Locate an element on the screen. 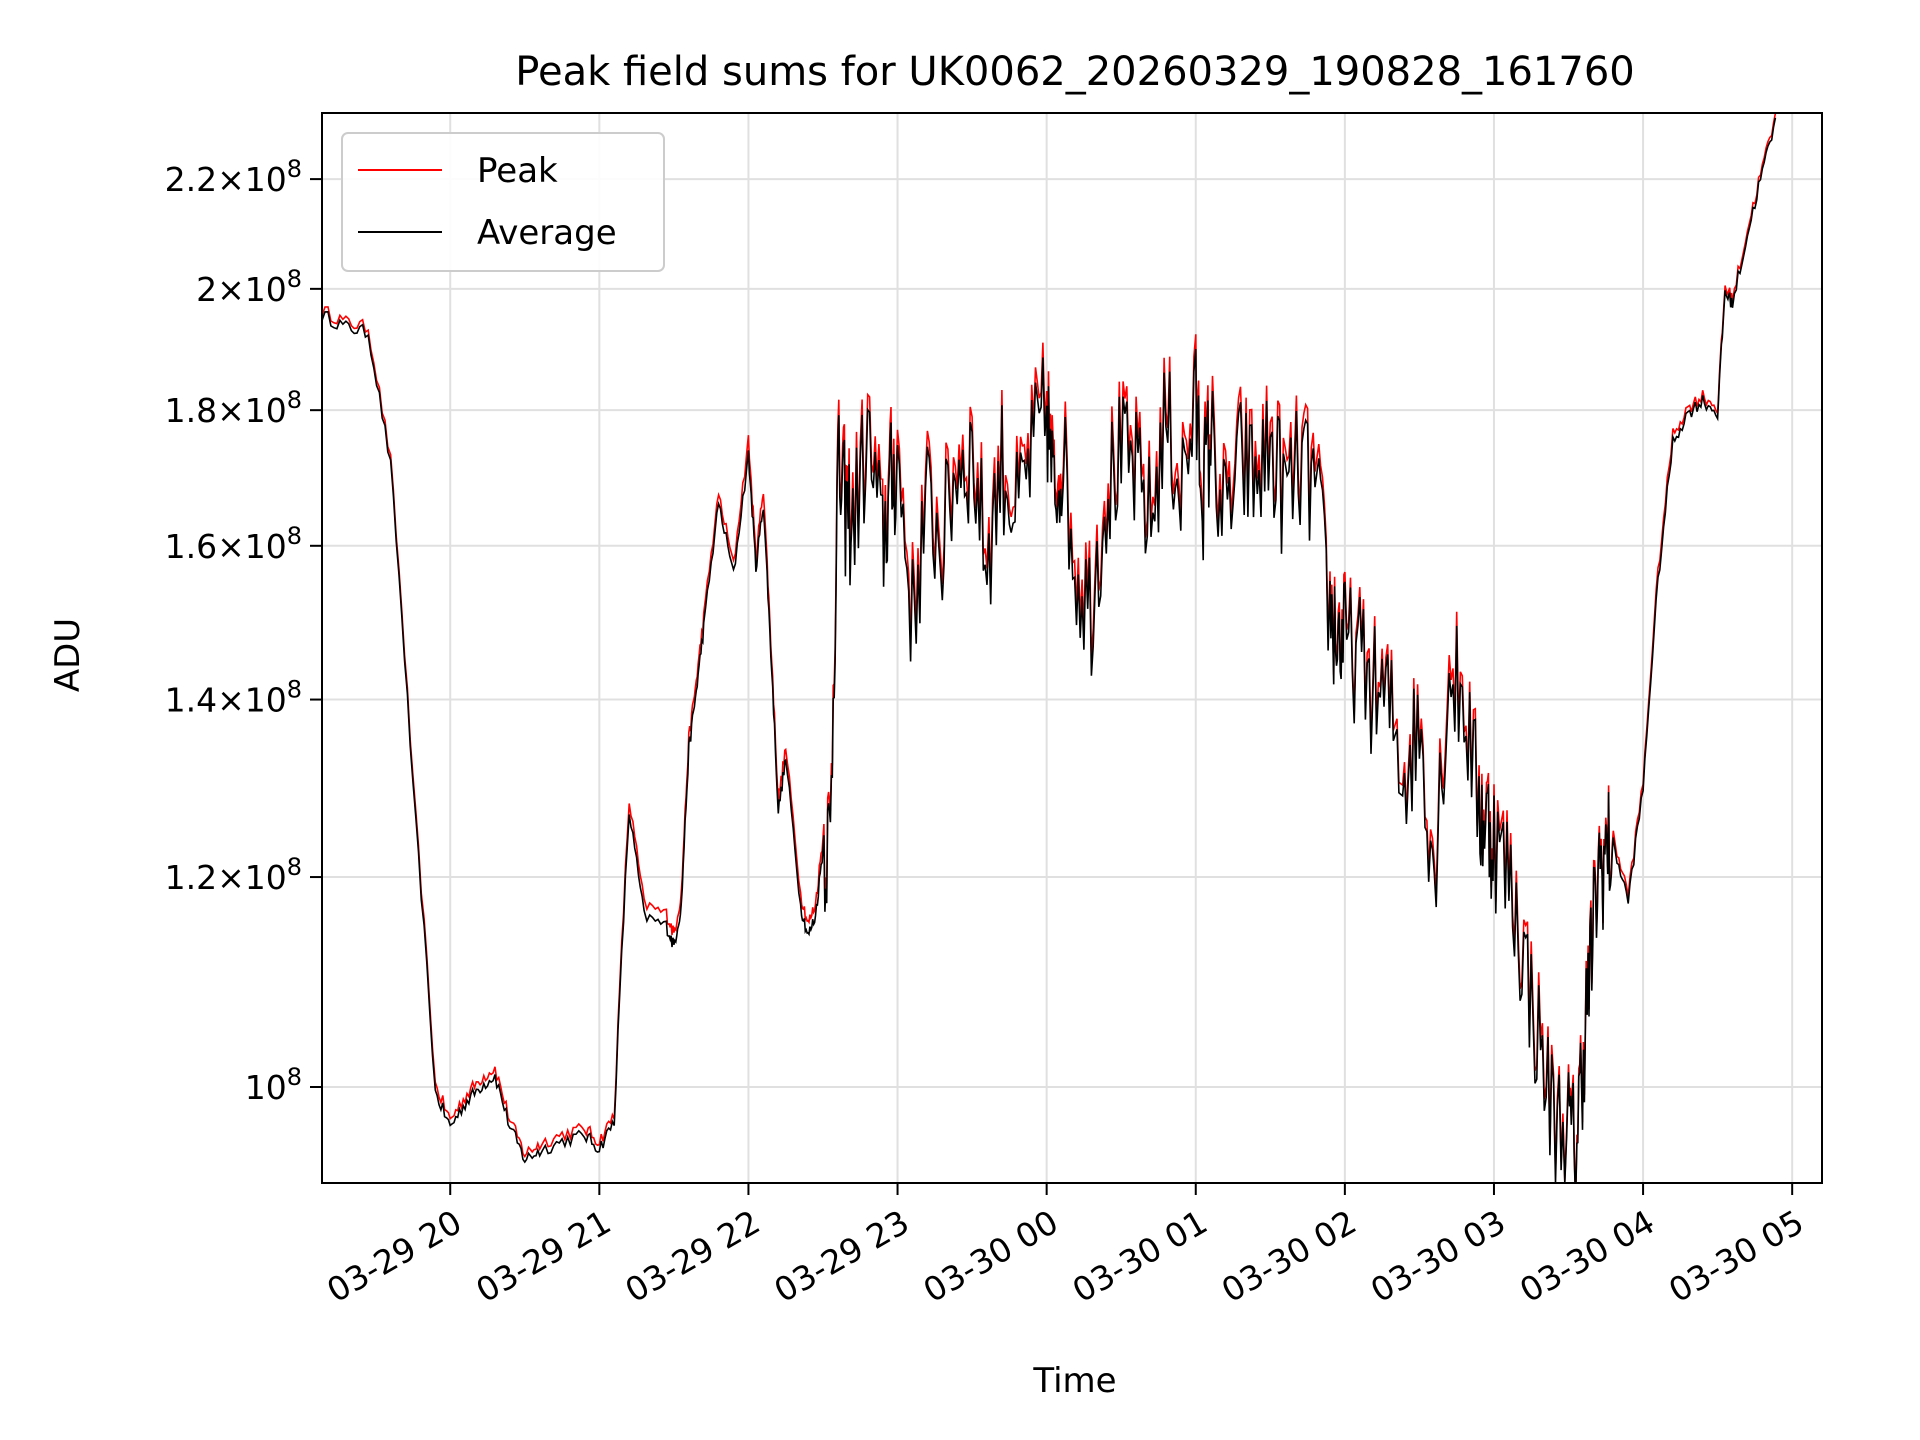 The image size is (1920, 1440). legend: Peak Average is located at coordinates (503, 202).